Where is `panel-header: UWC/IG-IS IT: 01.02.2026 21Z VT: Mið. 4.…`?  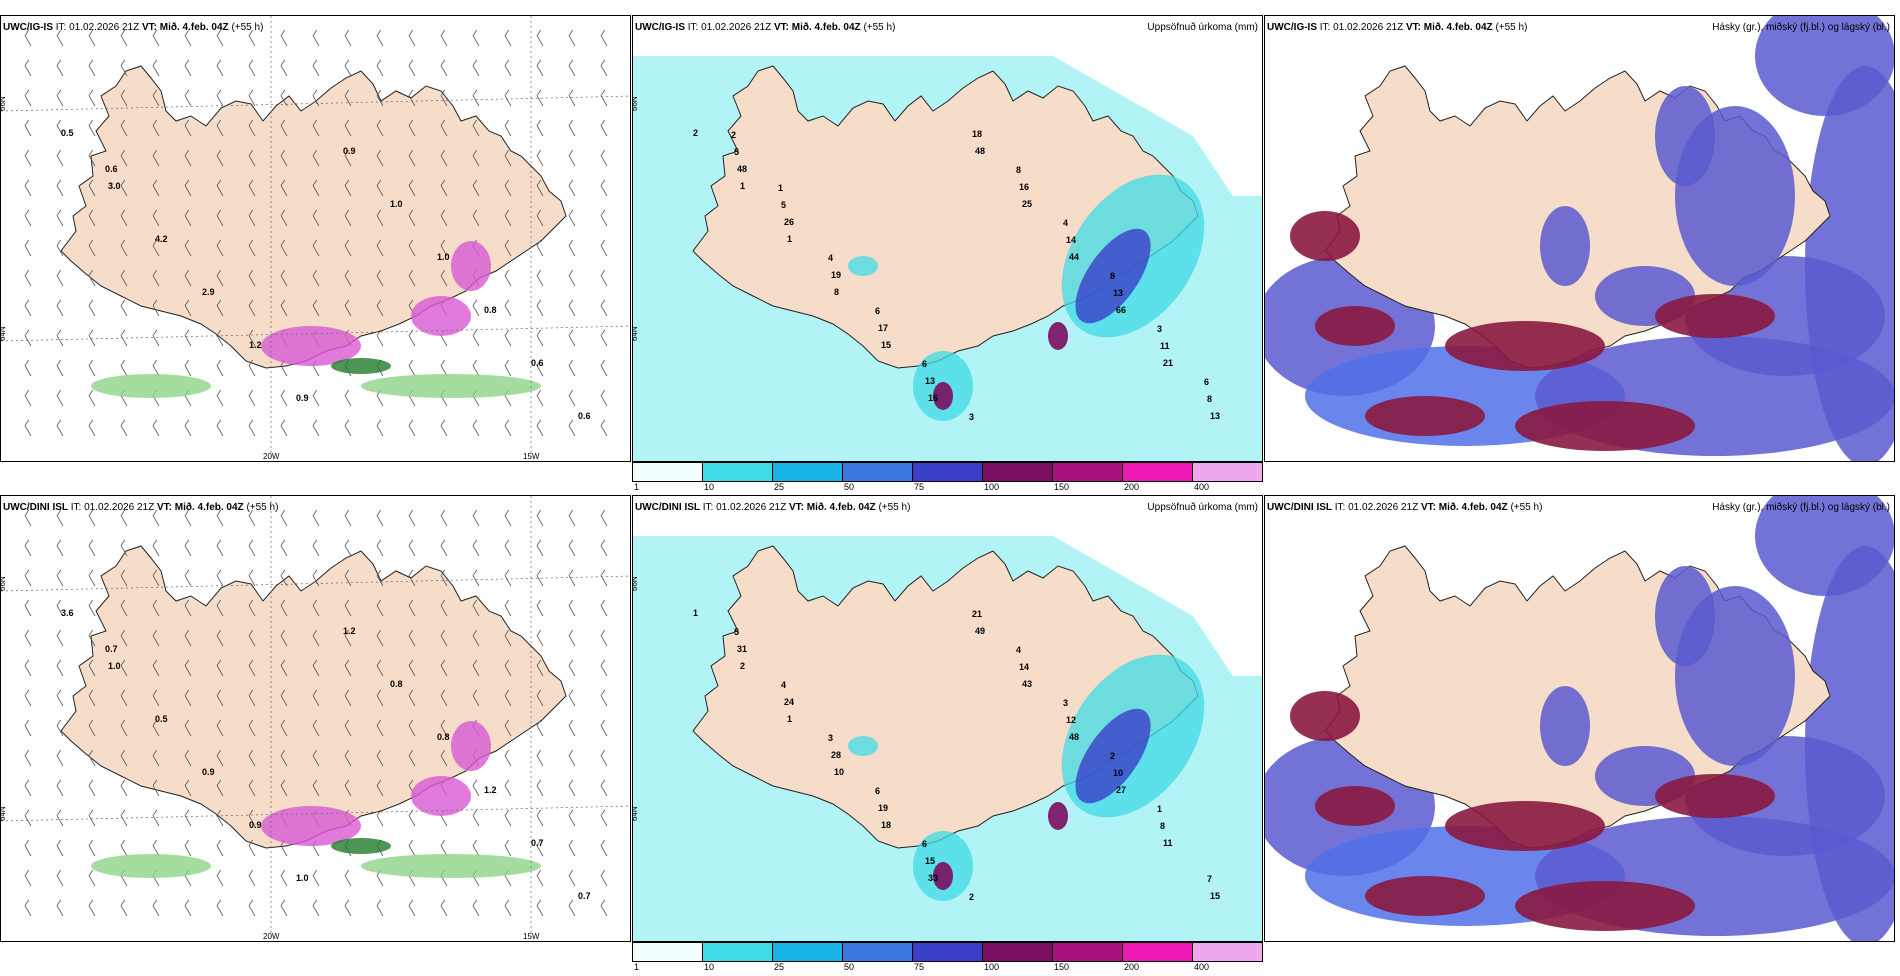 panel-header: UWC/IG-IS IT: 01.02.2026 21Z VT: Mið. 4.… is located at coordinates (133, 27).